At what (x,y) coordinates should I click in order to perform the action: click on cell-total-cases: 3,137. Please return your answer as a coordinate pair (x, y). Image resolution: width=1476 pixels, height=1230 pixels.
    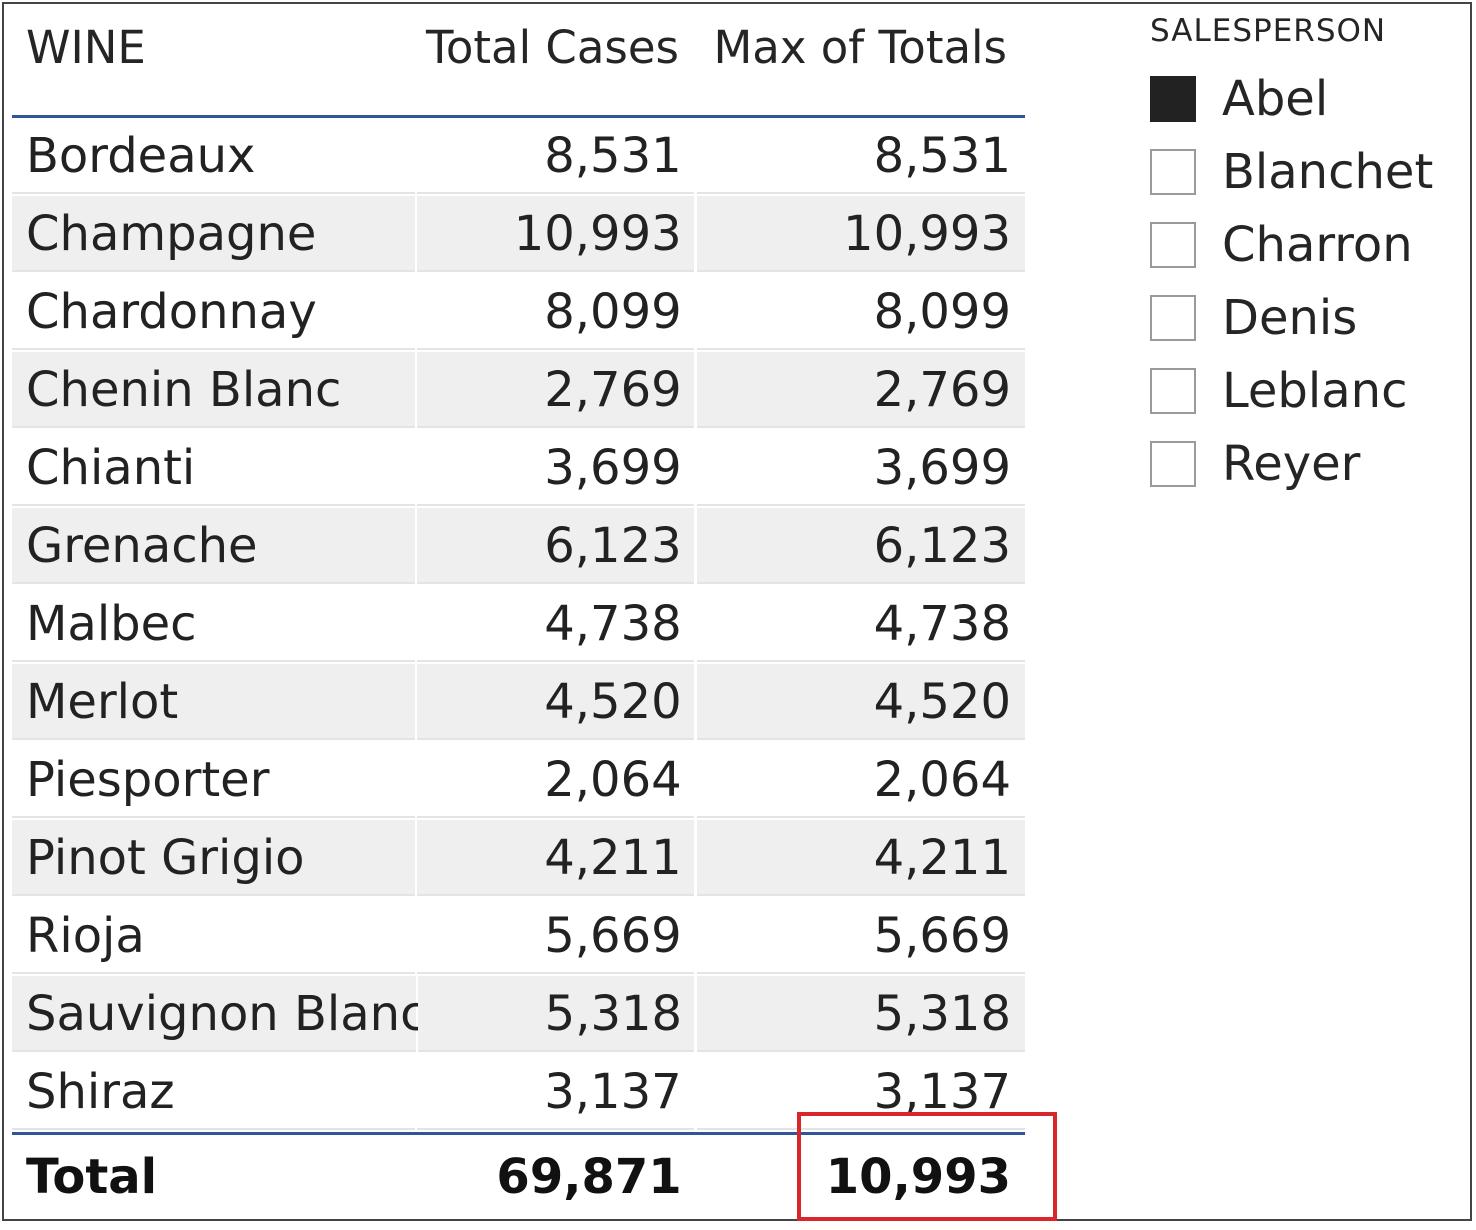
    Looking at the image, I should click on (555, 1092).